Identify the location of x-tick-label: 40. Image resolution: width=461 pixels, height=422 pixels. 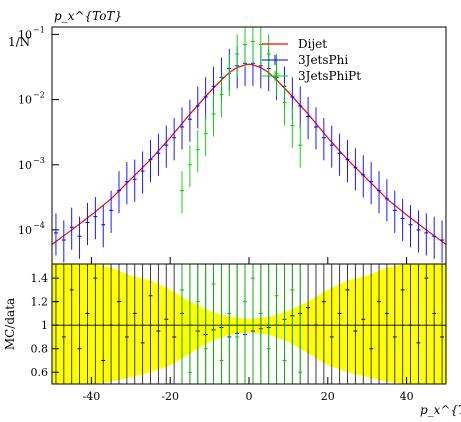
(407, 396).